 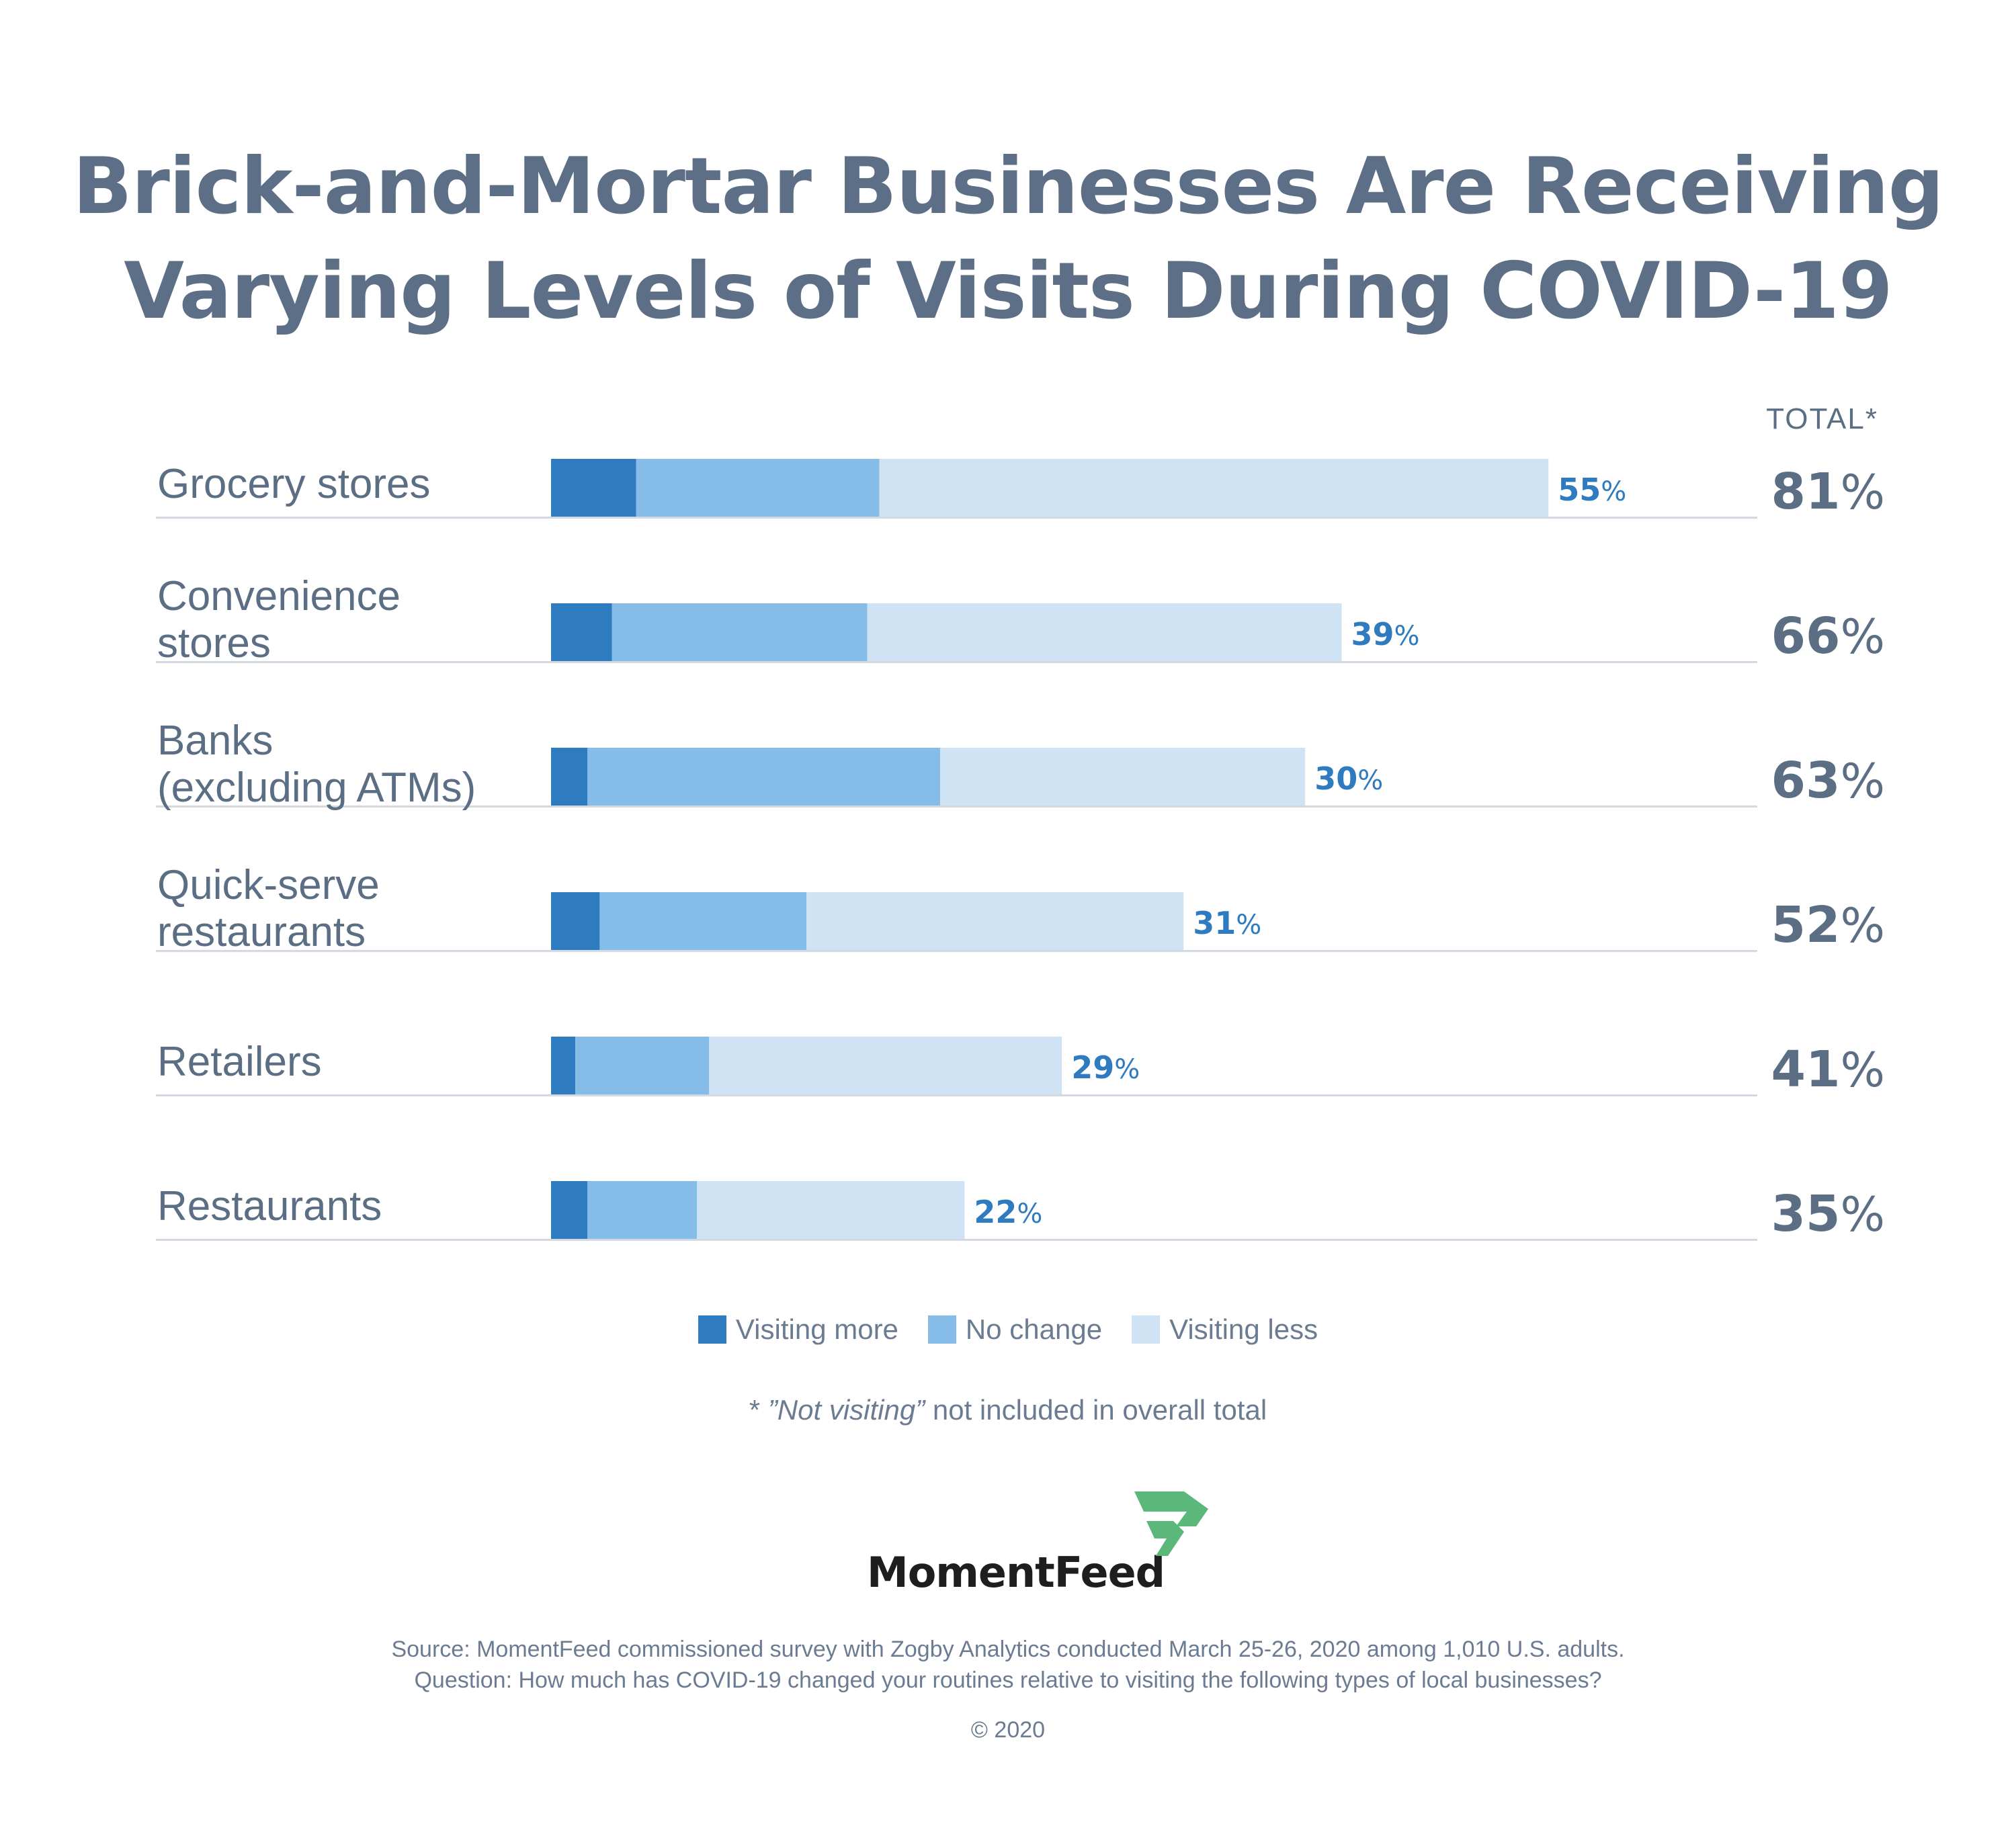 I want to click on legend-item-visiting-less: Visiting less, so click(x=1225, y=1329).